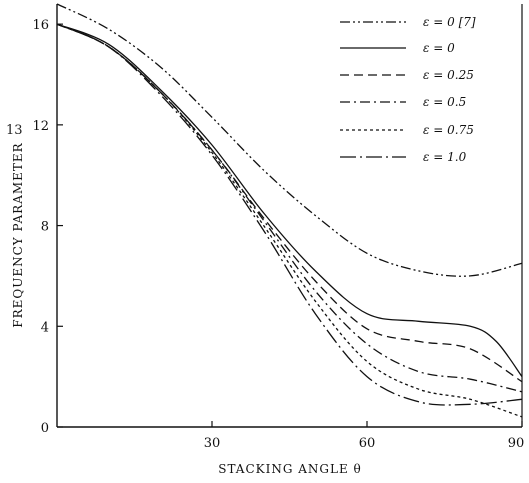  Describe the element at coordinates (367, 443) in the screenshot. I see `x-tick-label: 60` at that location.